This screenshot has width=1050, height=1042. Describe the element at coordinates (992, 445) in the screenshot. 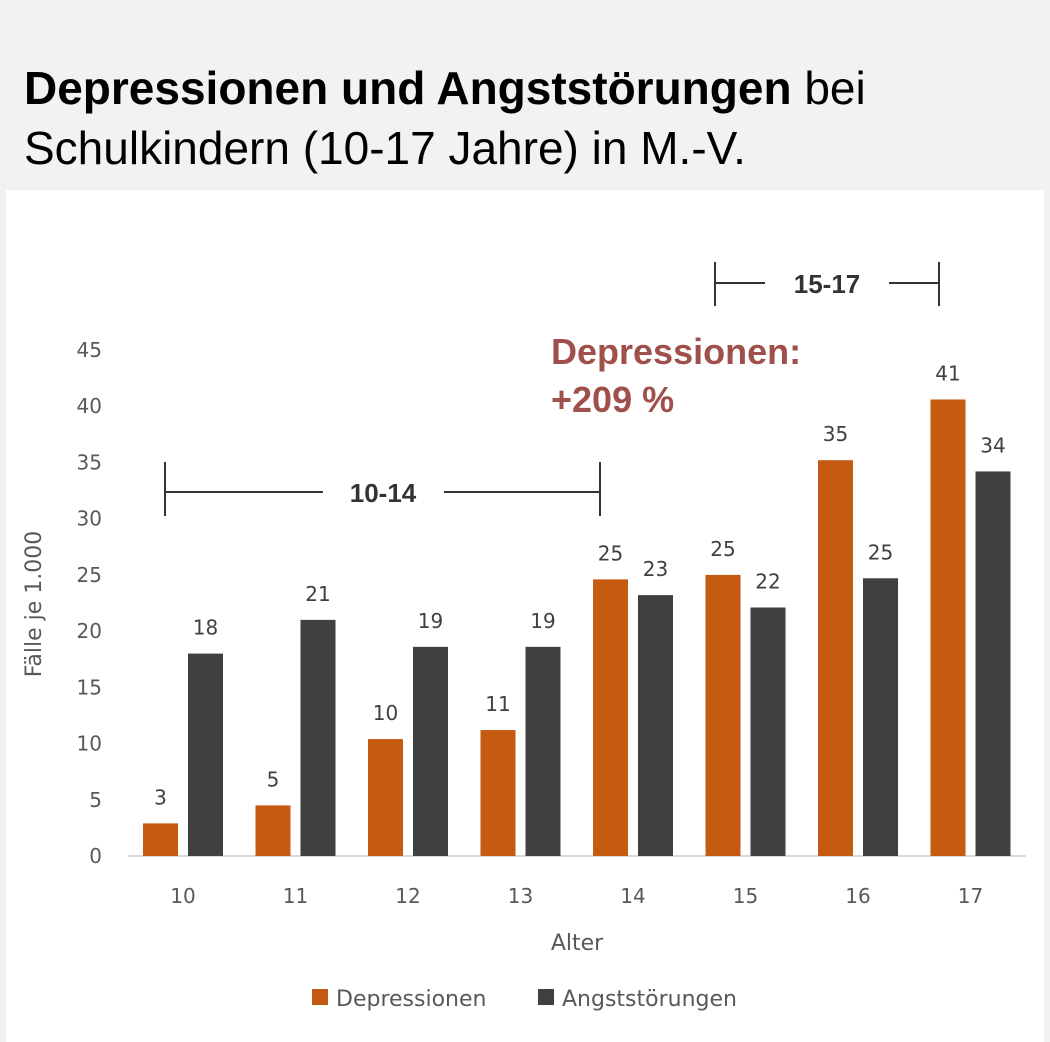

I see `data-label-angststoerungen: 34` at that location.